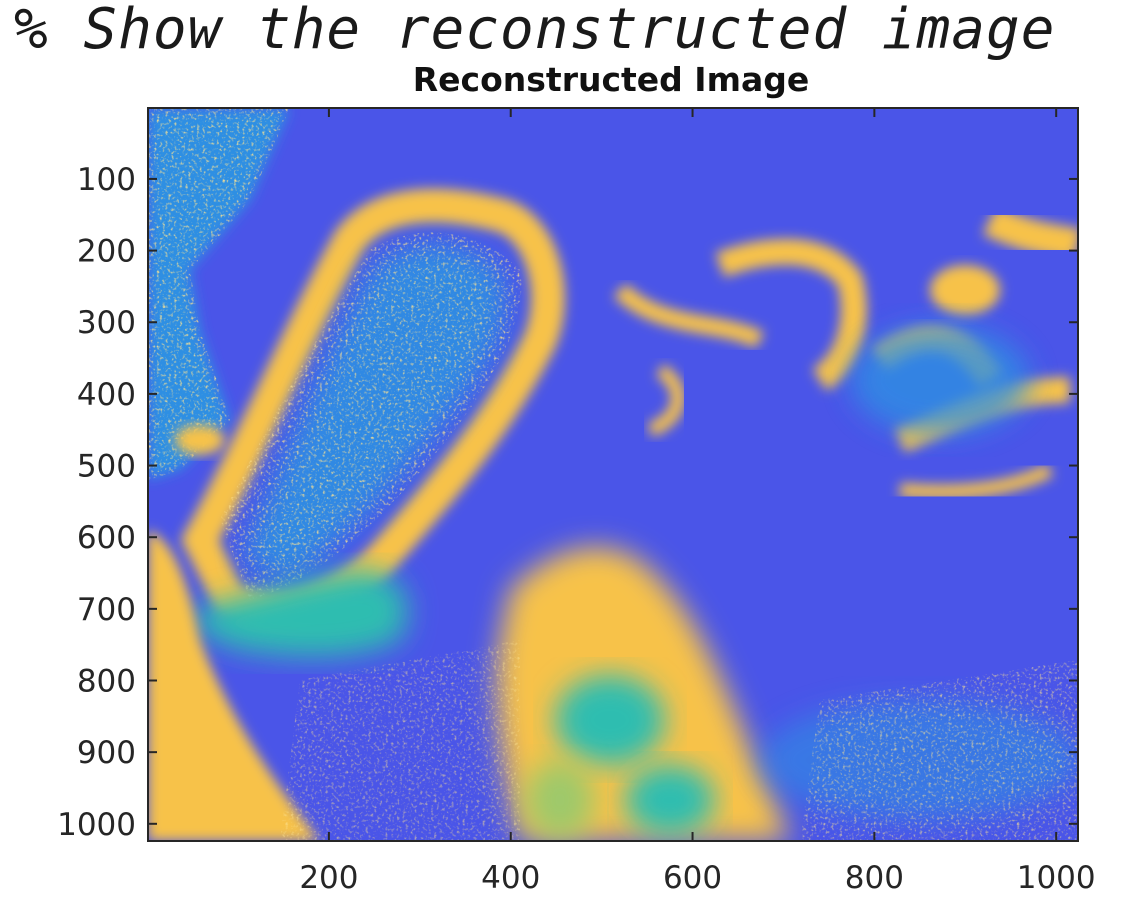 The height and width of the screenshot is (918, 1138). What do you see at coordinates (299, 613) in the screenshot?
I see `region-frog-body` at bounding box center [299, 613].